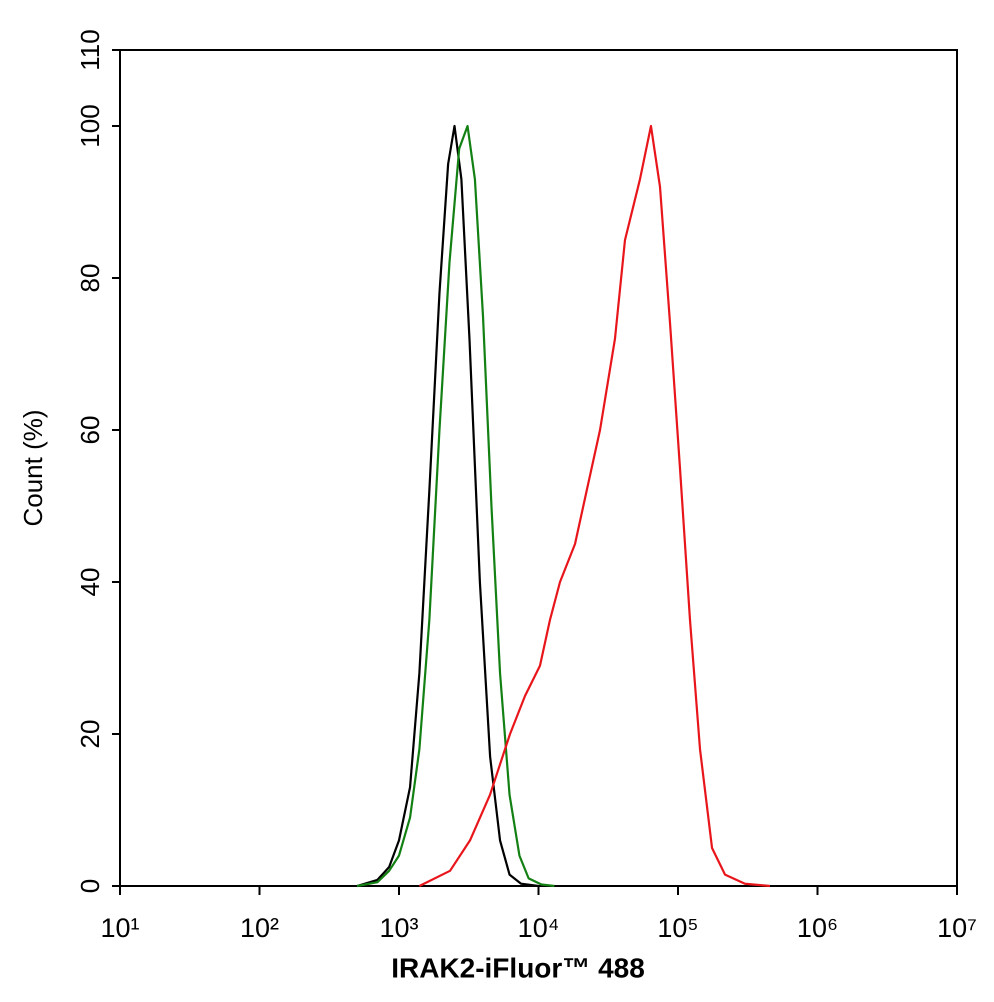 This screenshot has width=994, height=1002. Describe the element at coordinates (398, 928) in the screenshot. I see `x-tick-label: 10³` at that location.